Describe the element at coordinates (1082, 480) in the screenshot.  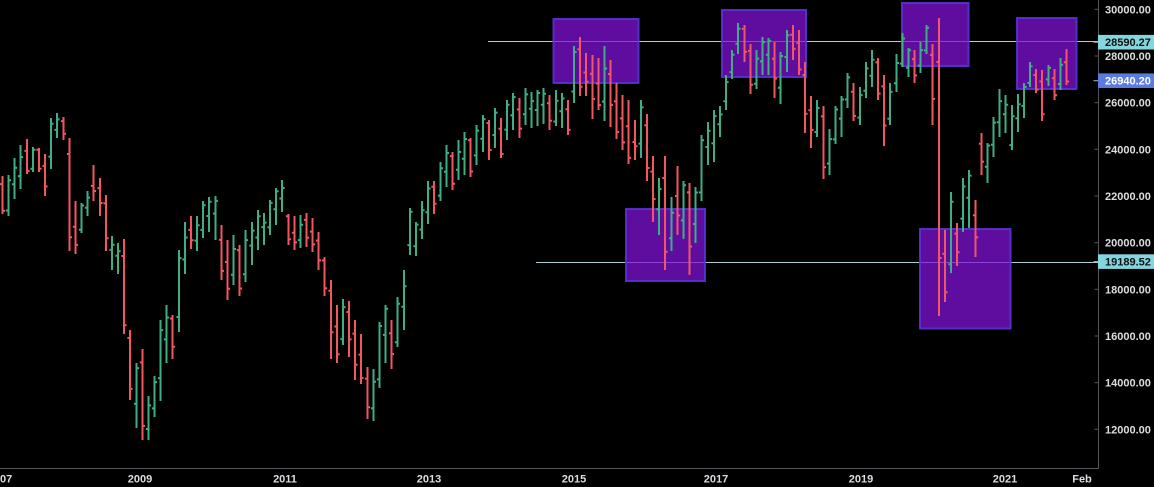
I see `svg-text: Feb` at that location.